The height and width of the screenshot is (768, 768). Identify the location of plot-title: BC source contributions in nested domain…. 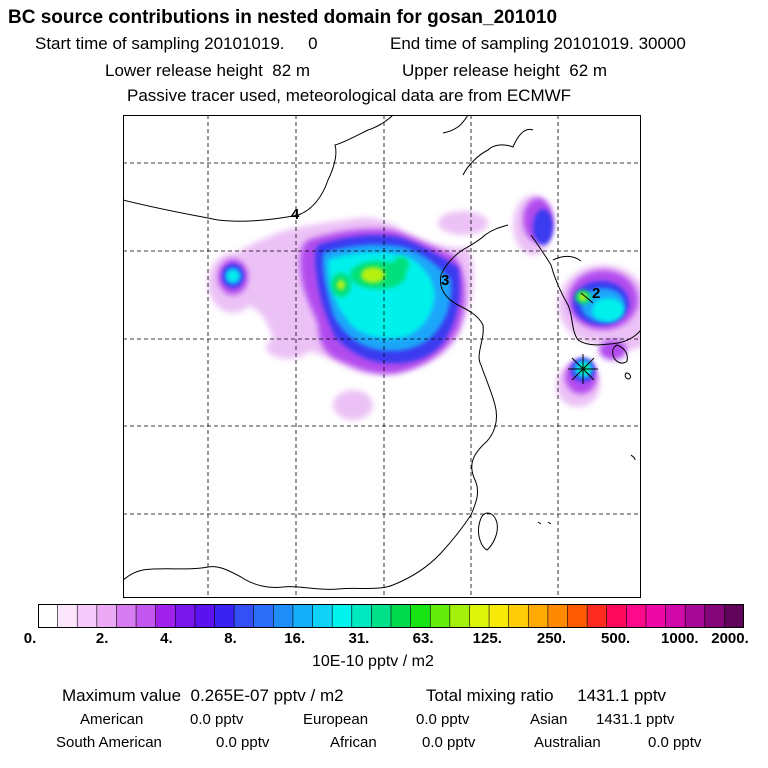
(283, 17).